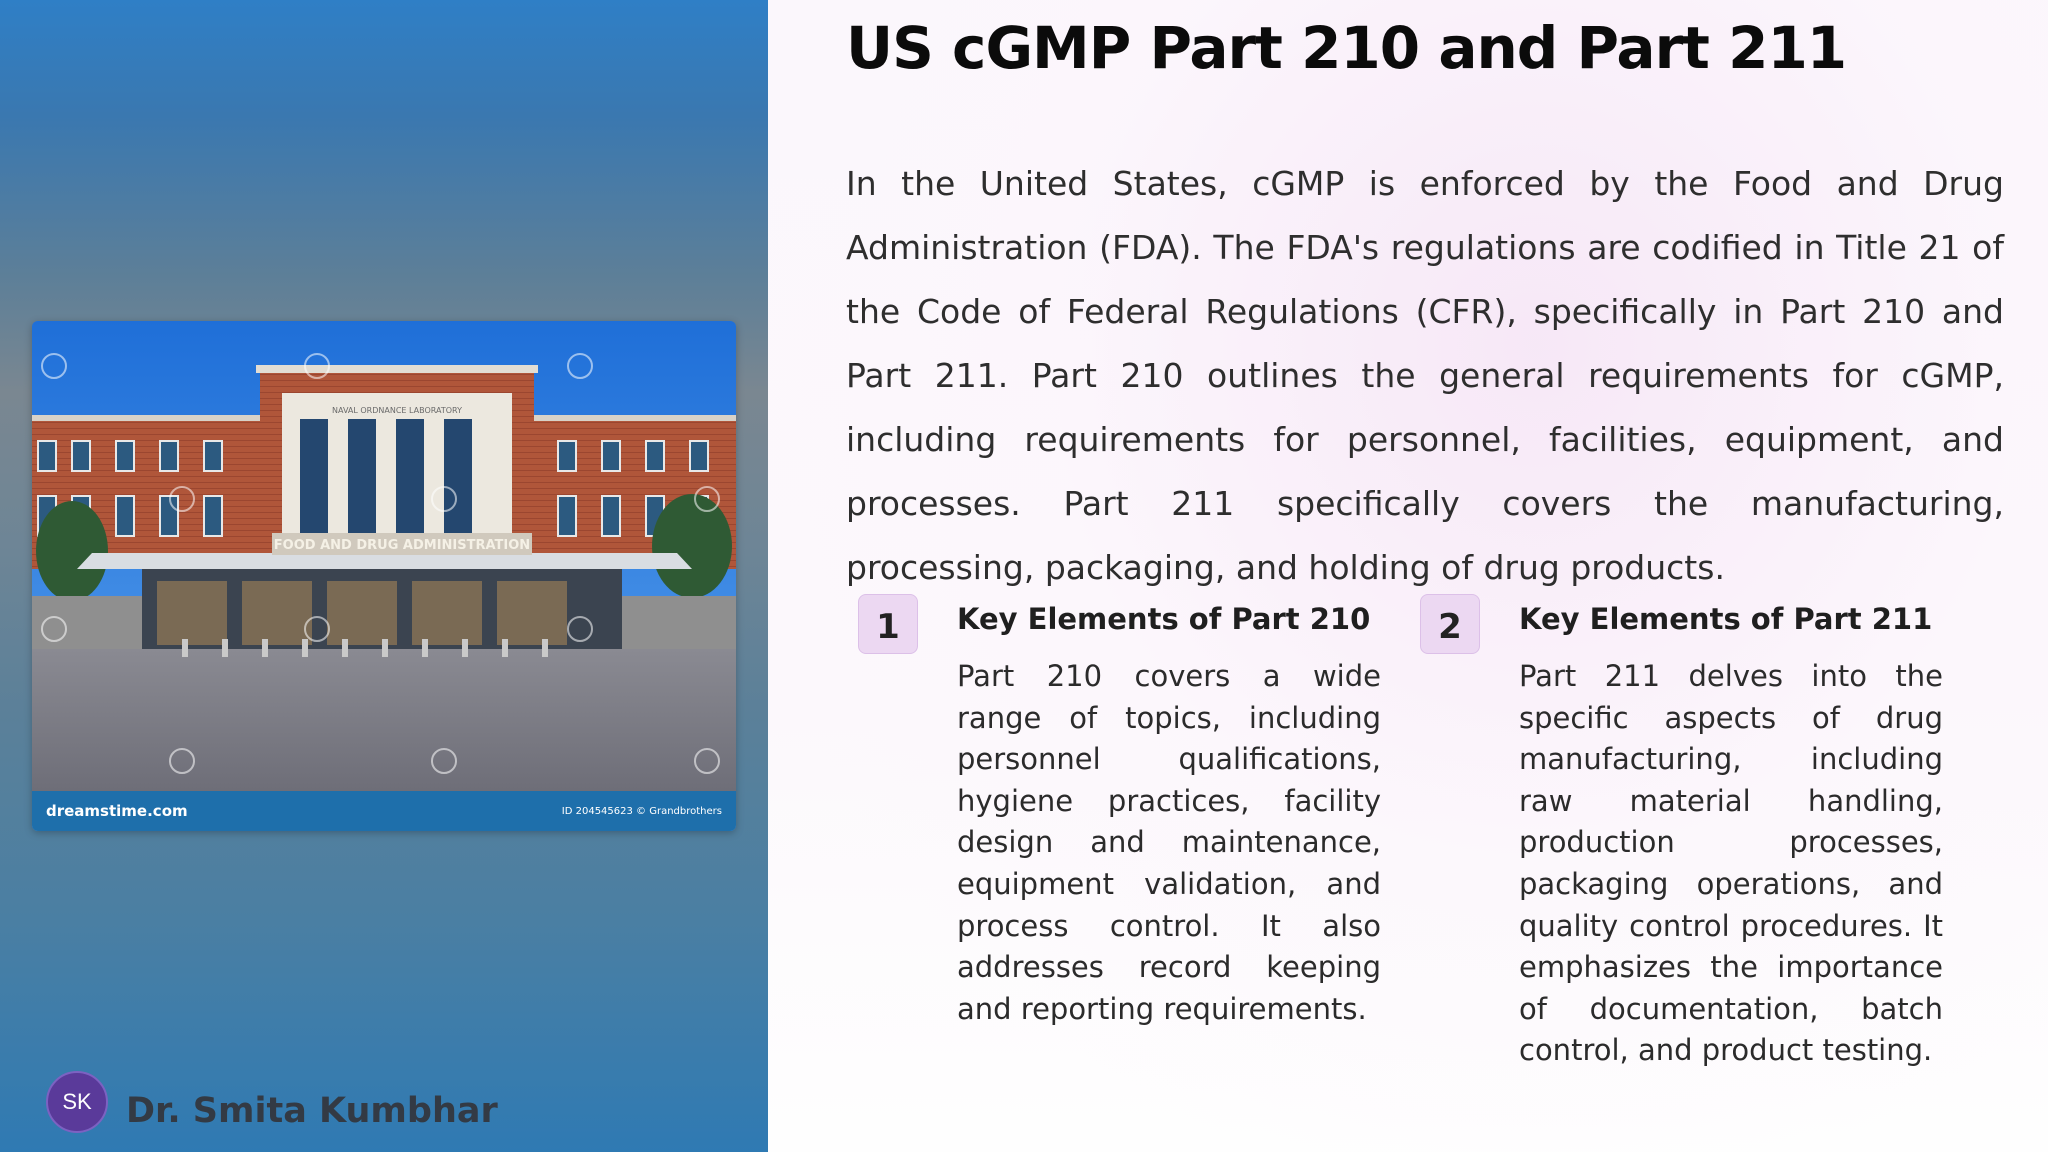 The image size is (2048, 1152). What do you see at coordinates (77, 1102) in the screenshot?
I see `avatar: SK` at bounding box center [77, 1102].